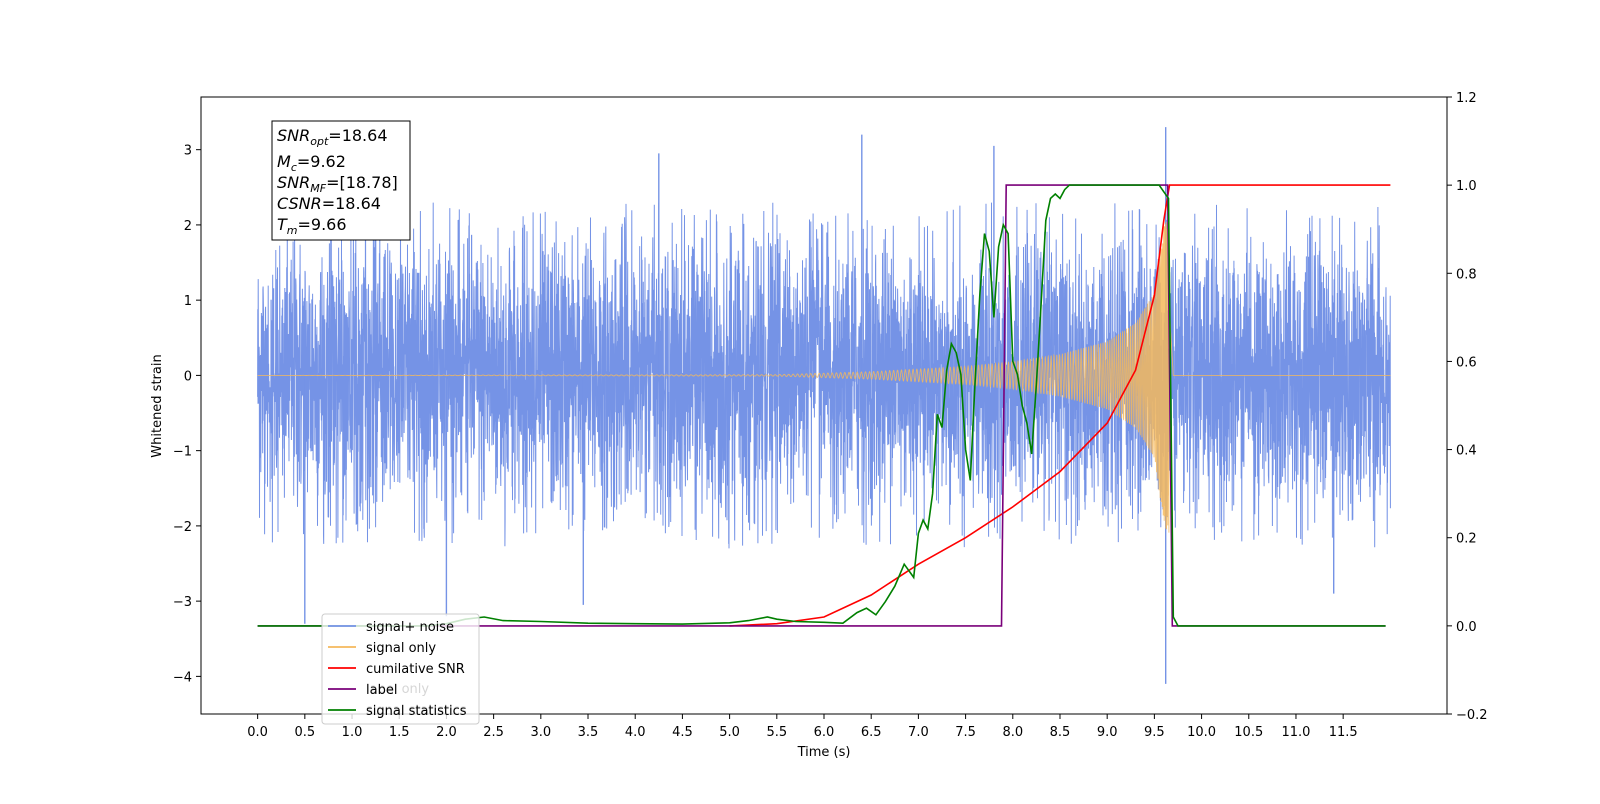 This screenshot has height=804, width=1600. I want to click on legend-ghost-text: signal statistics, so click(416, 710).